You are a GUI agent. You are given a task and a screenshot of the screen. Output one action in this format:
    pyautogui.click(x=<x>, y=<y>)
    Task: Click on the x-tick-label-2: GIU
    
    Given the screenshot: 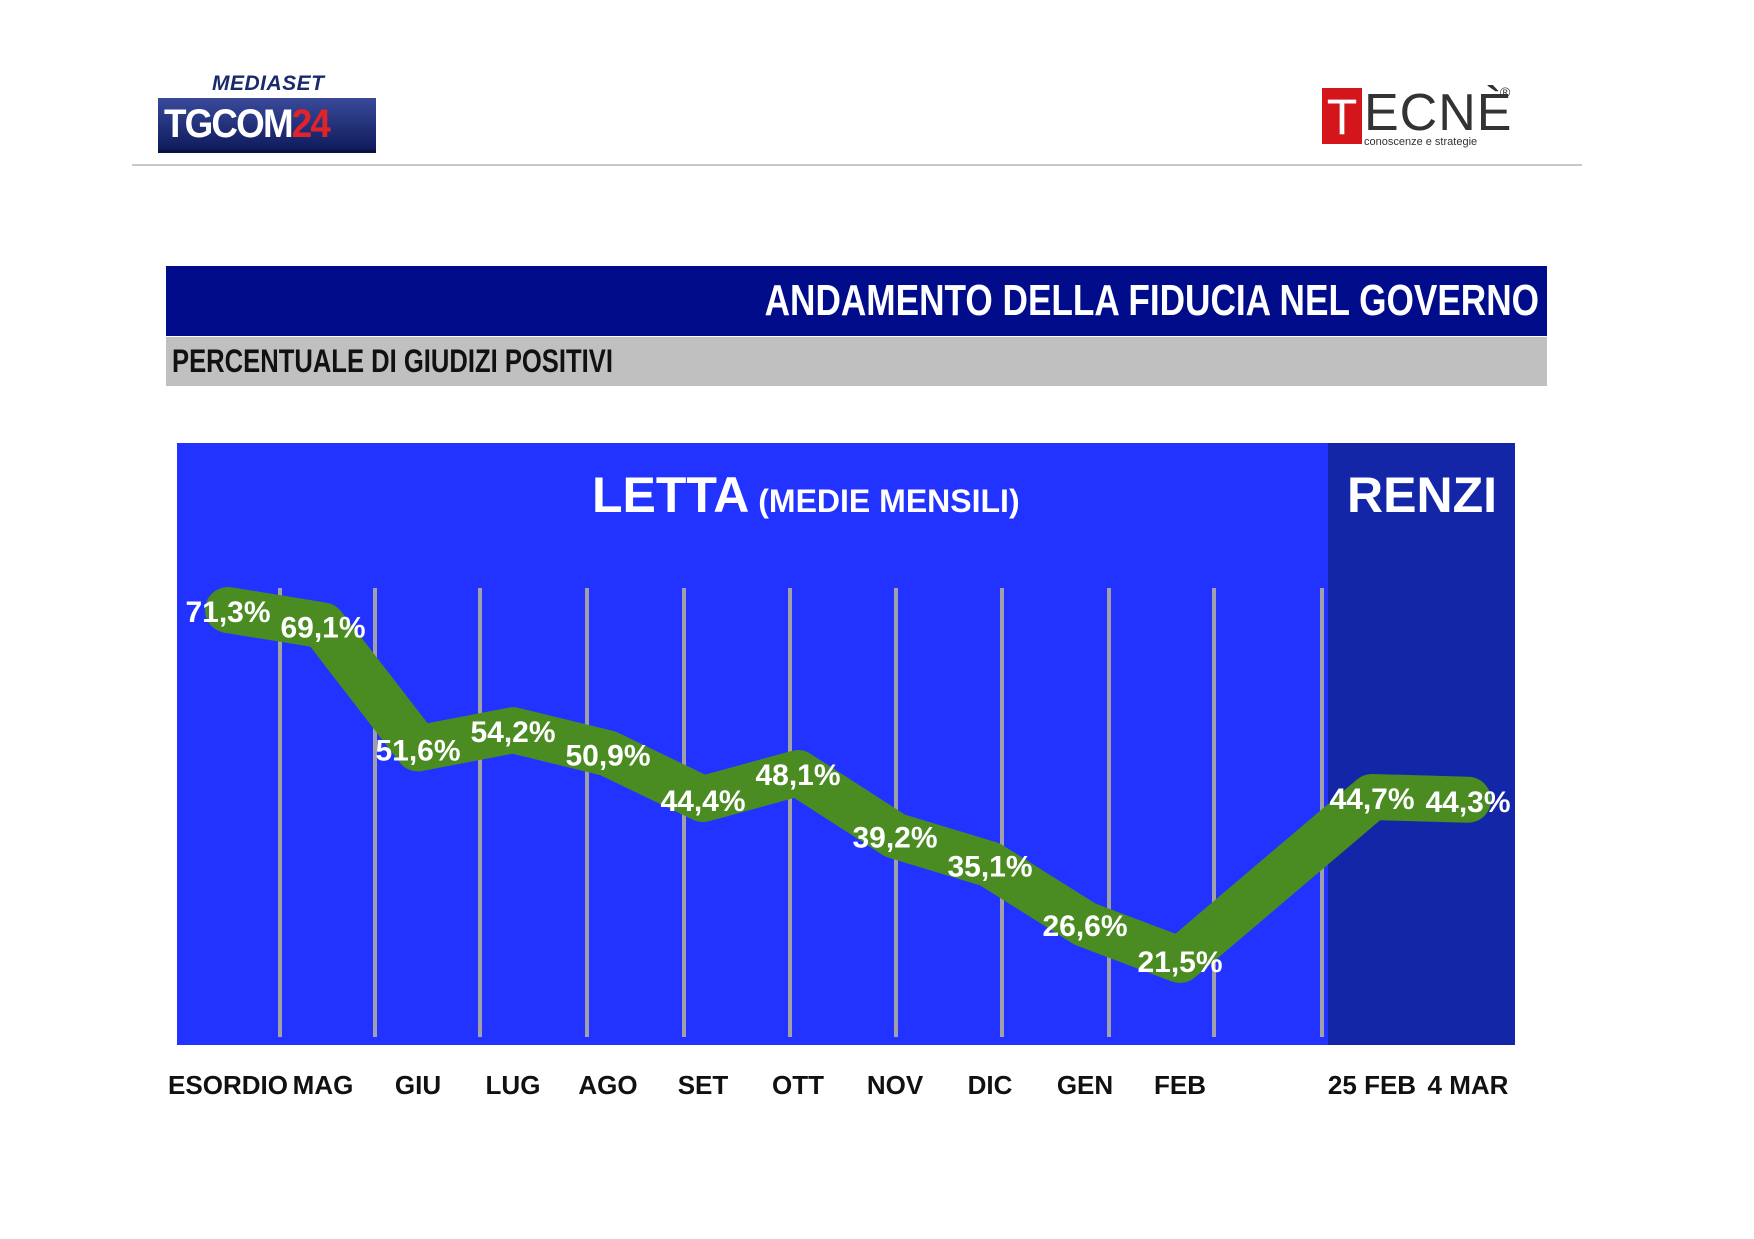 What is the action you would take?
    pyautogui.click(x=418, y=1085)
    